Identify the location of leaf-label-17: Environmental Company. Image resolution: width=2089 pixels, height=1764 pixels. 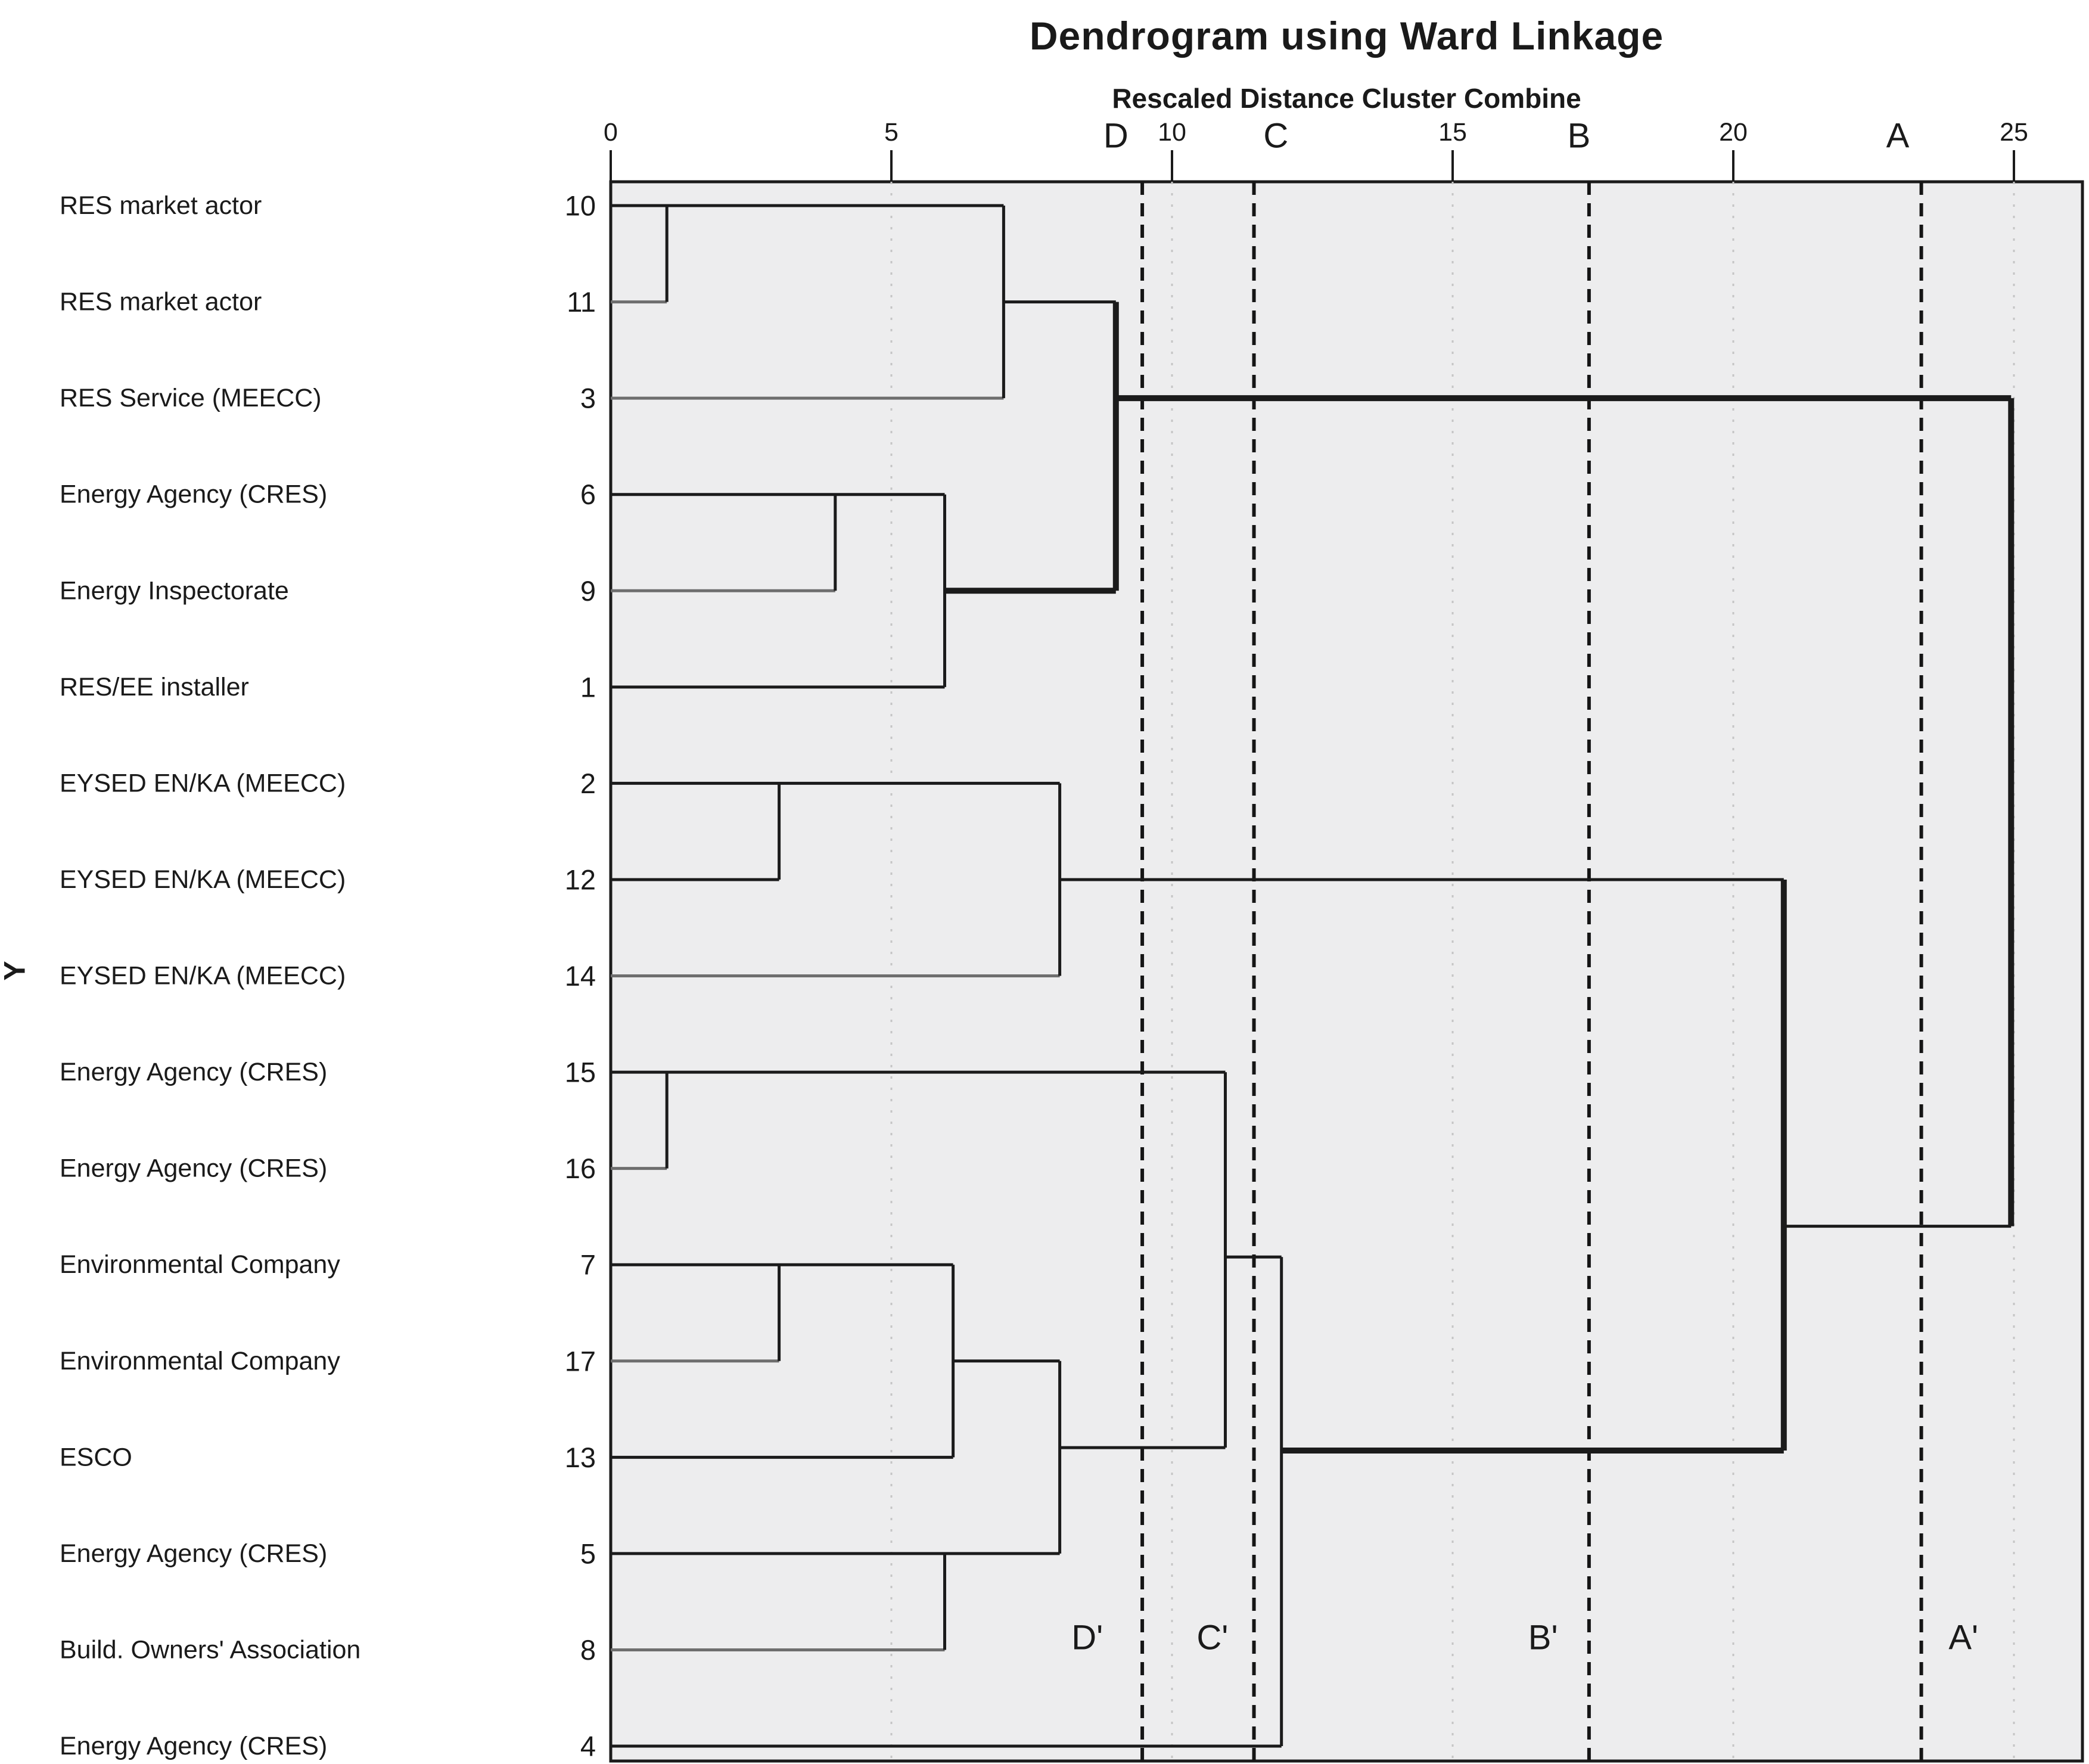
(200, 1361).